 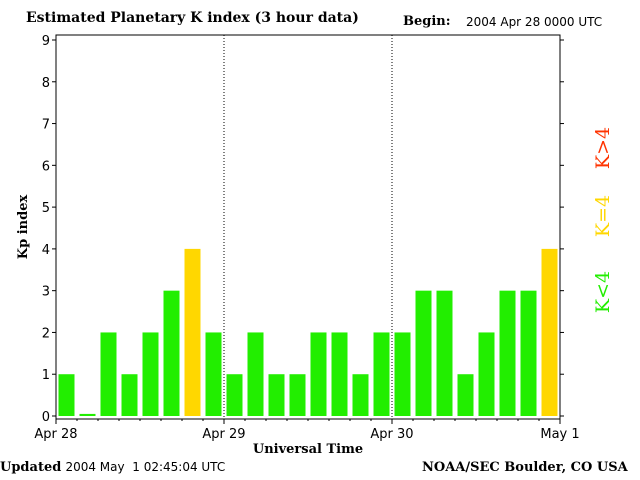 I want to click on x-axis-title: Universal Time, so click(x=308, y=449).